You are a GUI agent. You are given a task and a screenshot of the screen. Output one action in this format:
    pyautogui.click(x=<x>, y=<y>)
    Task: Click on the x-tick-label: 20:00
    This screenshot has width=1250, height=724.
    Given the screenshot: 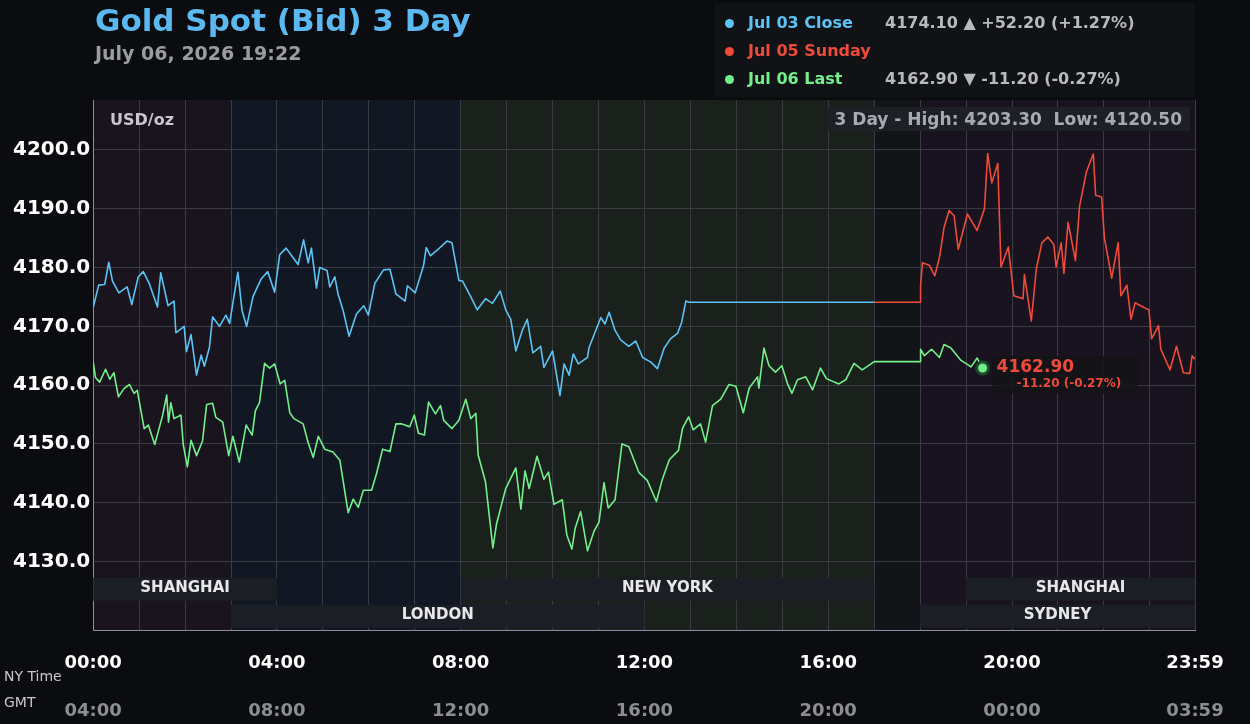 What is the action you would take?
    pyautogui.click(x=1012, y=662)
    